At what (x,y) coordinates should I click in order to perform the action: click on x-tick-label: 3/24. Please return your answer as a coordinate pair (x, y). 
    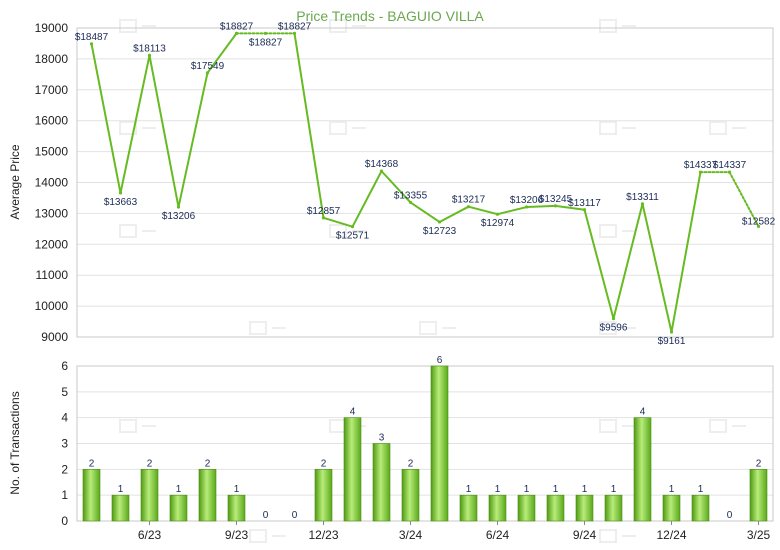
    Looking at the image, I should click on (411, 535).